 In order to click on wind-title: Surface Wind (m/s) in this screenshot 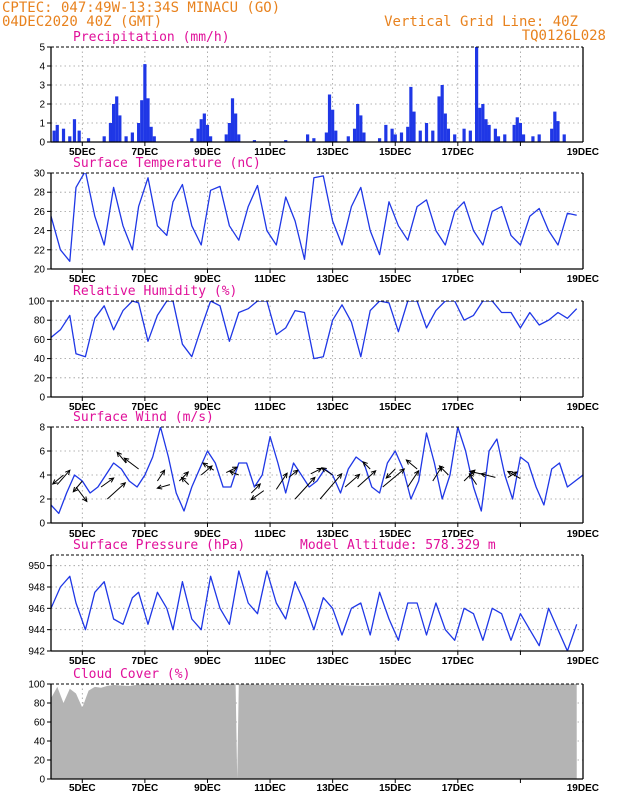, I will do `click(143, 417)`.